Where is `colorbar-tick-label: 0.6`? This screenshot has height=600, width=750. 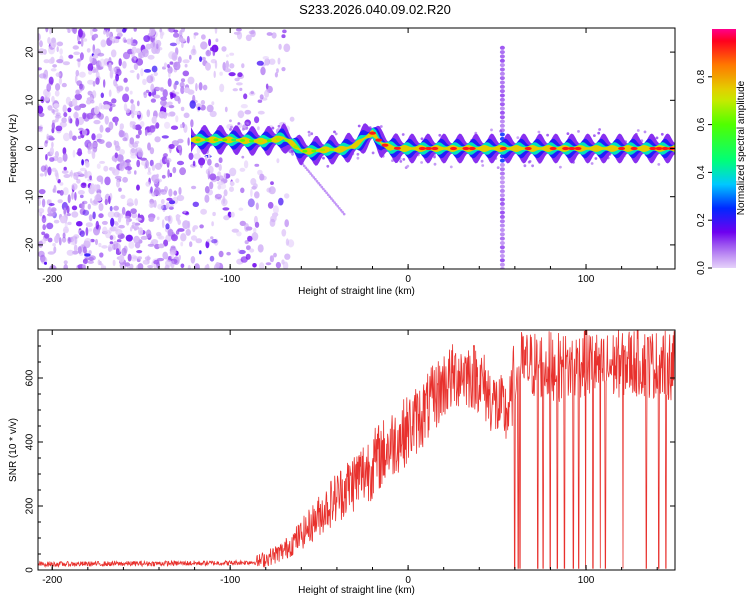
colorbar-tick-label: 0.6 is located at coordinates (701, 124).